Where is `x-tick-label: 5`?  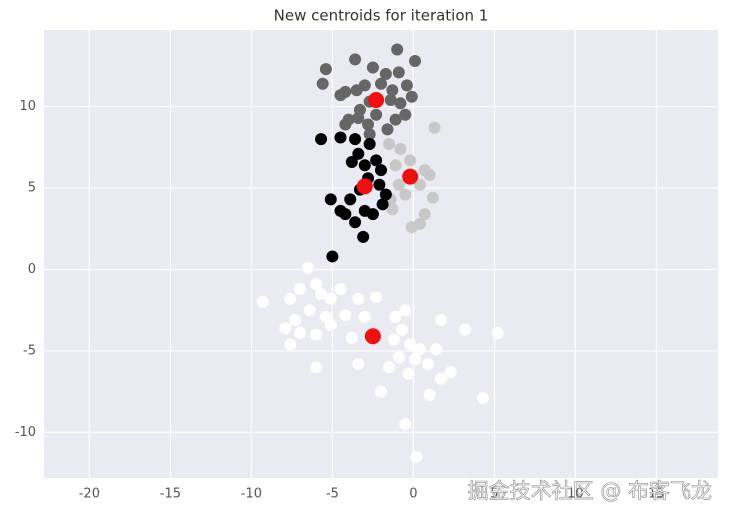 x-tick-label: 5 is located at coordinates (494, 494).